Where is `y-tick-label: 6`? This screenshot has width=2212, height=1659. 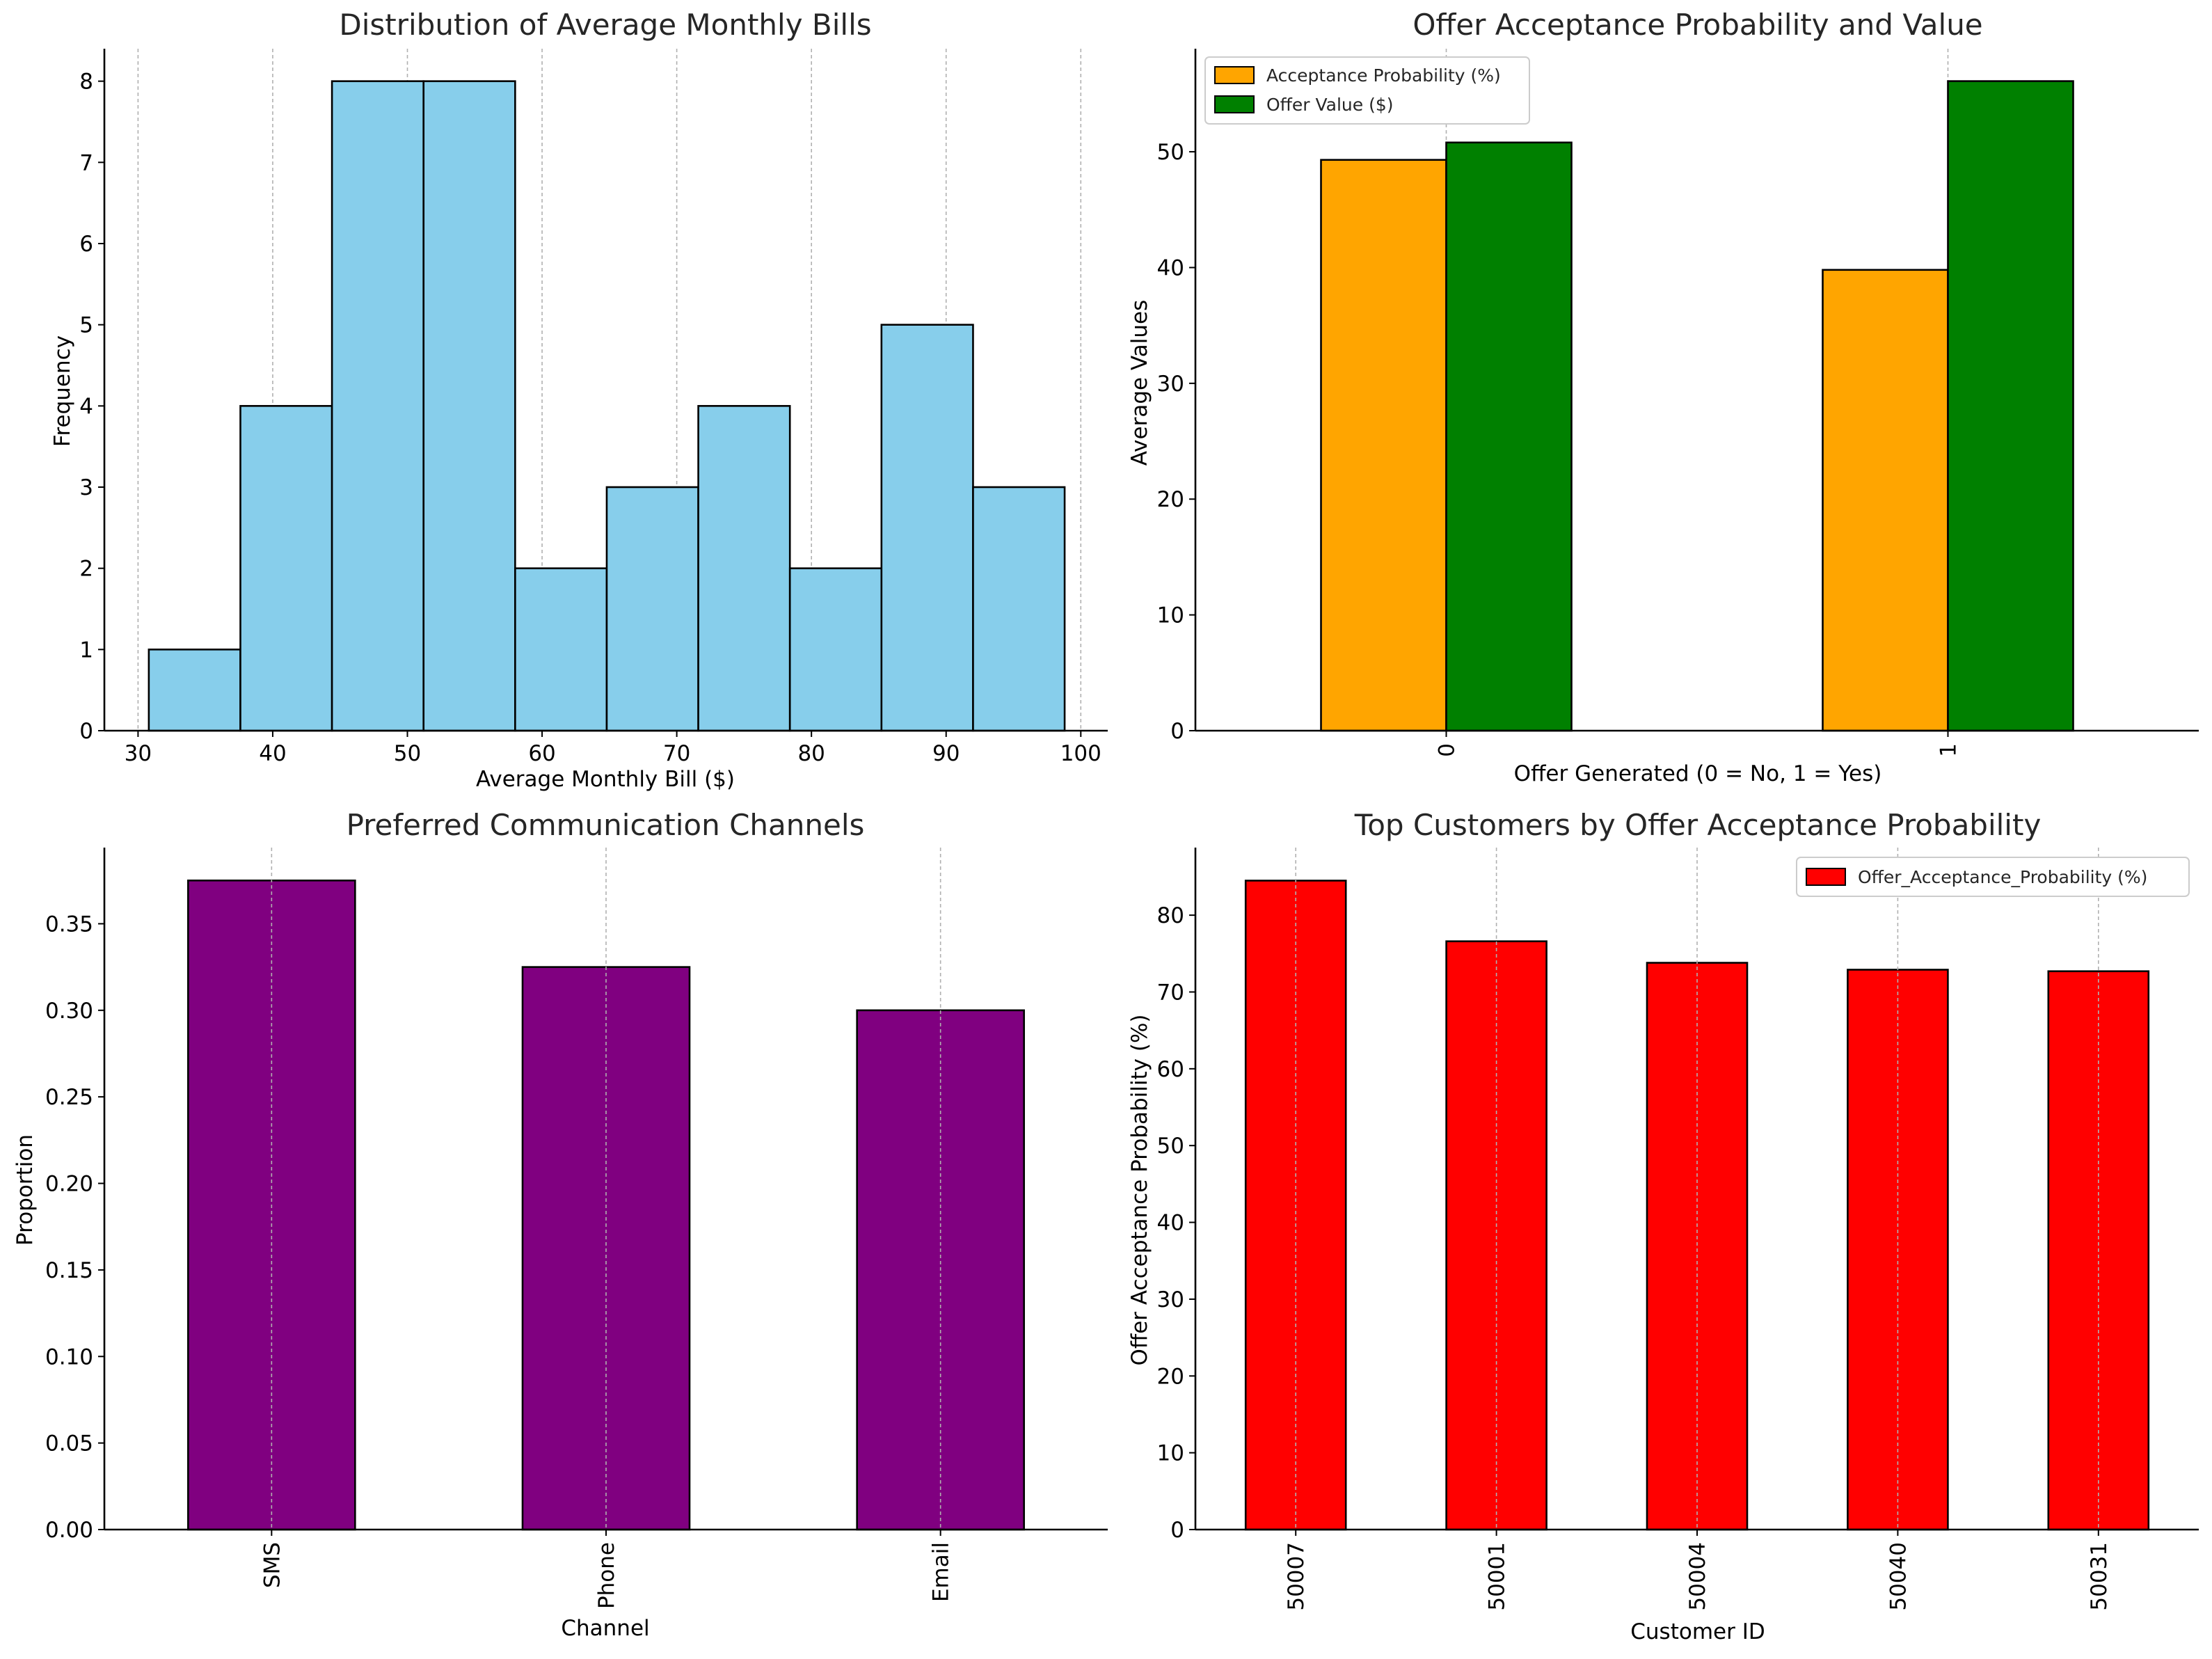 y-tick-label: 6 is located at coordinates (86, 244).